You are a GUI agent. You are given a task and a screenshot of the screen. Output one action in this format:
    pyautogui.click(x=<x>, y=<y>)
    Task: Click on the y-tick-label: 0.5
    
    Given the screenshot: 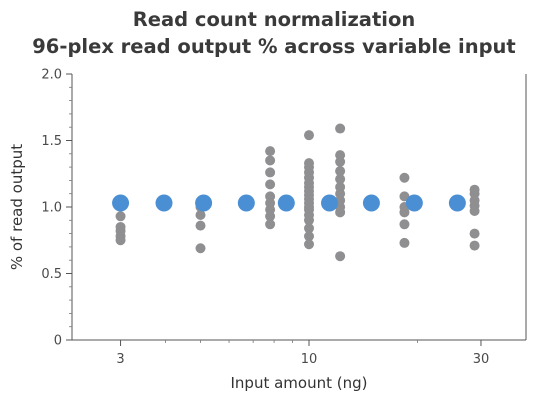 What is the action you would take?
    pyautogui.click(x=51, y=274)
    